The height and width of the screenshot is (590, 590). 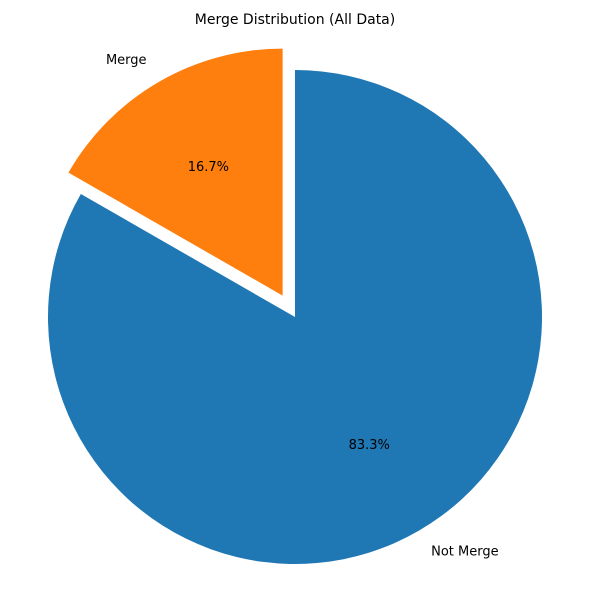 What do you see at coordinates (295, 20) in the screenshot?
I see `chart-title: Merge Distribution (All Data)` at bounding box center [295, 20].